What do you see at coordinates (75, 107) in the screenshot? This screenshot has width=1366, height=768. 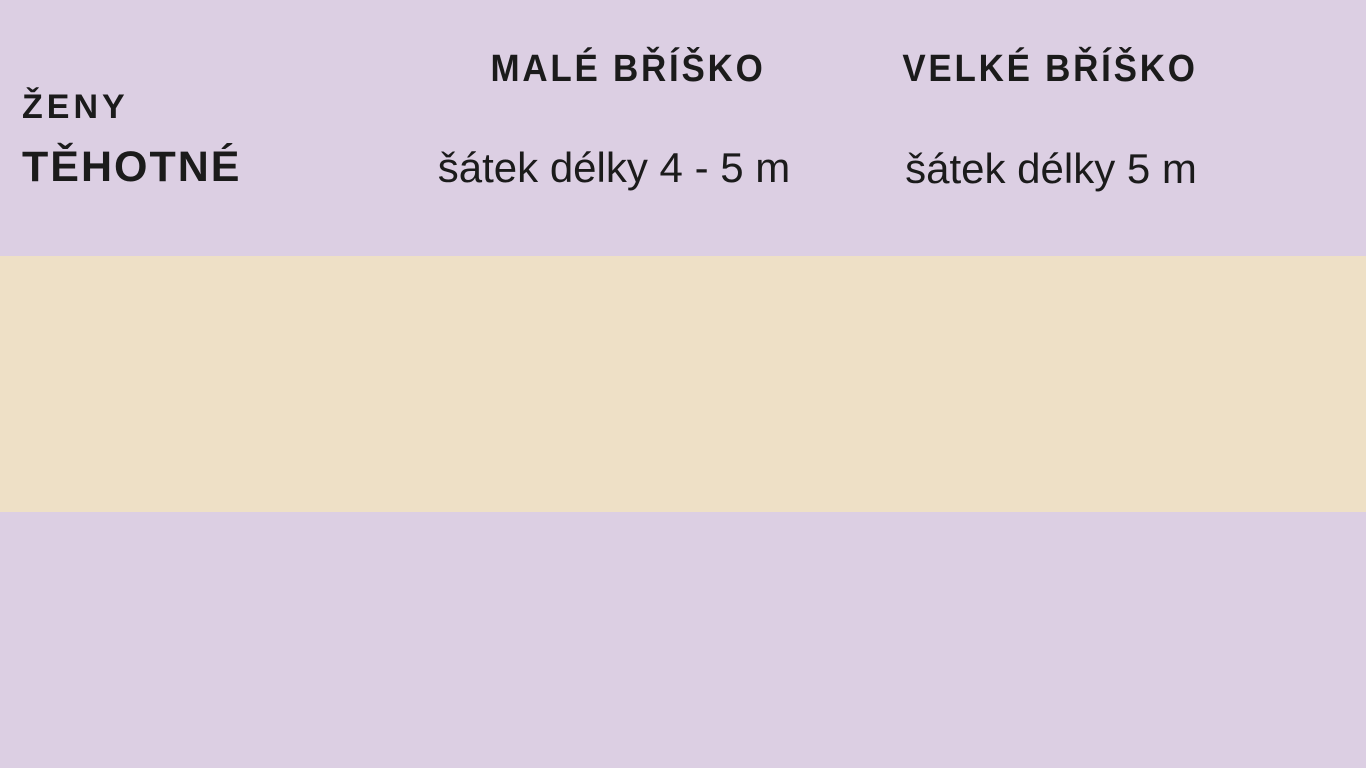 I see `group-title-zeny-tehotne: ŽENY` at bounding box center [75, 107].